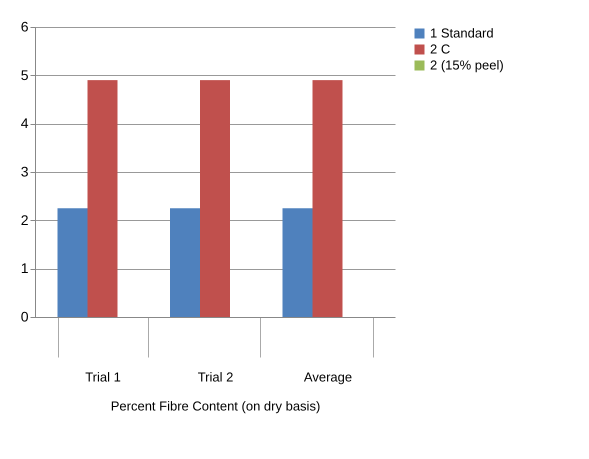  What do you see at coordinates (440, 49) in the screenshot?
I see `legend-label: 2 C` at bounding box center [440, 49].